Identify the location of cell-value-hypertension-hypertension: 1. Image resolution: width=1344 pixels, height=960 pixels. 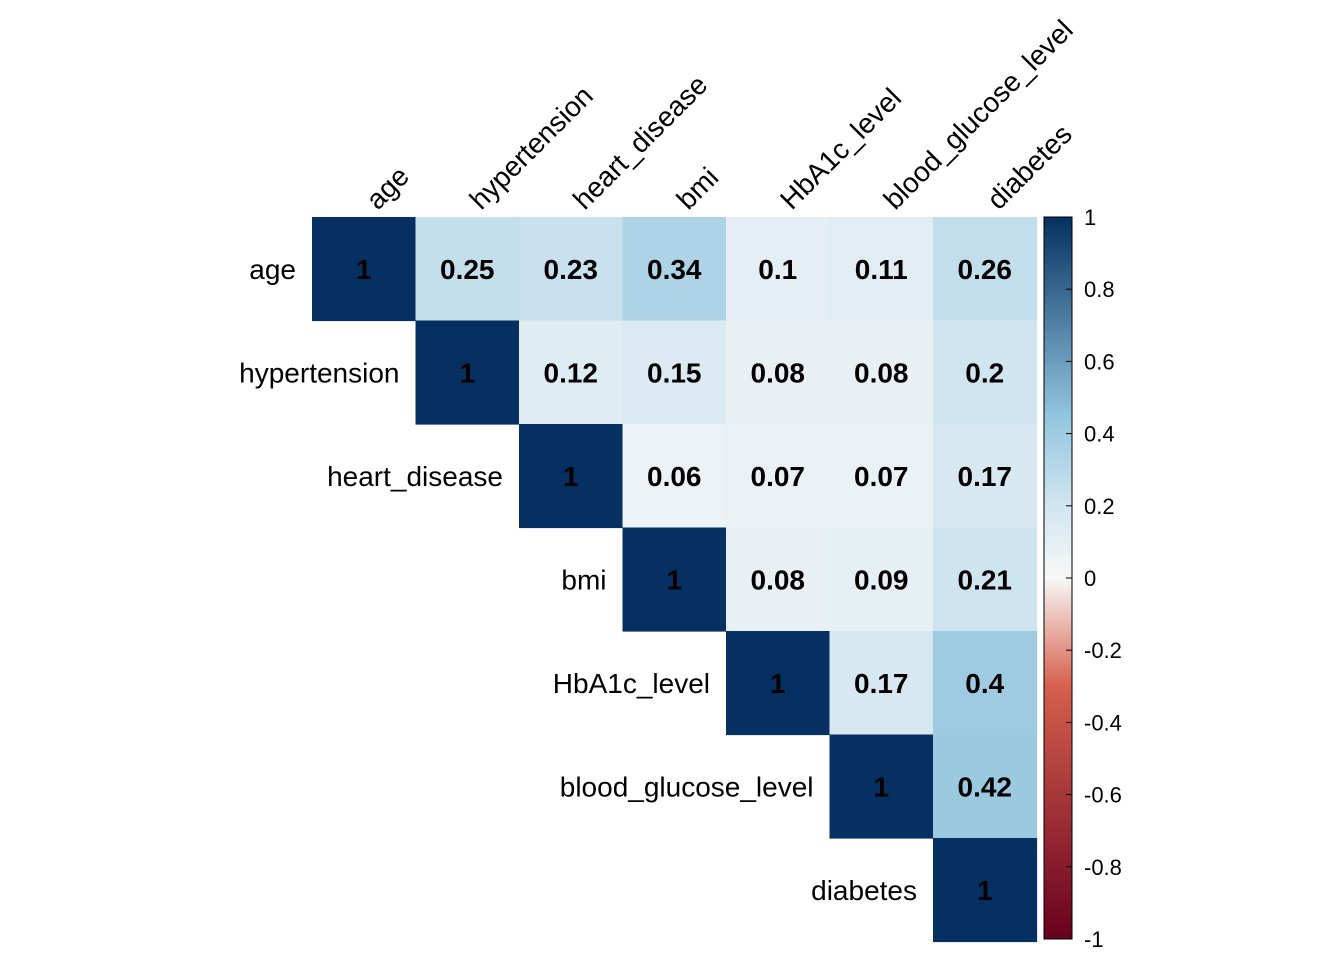
(467, 372).